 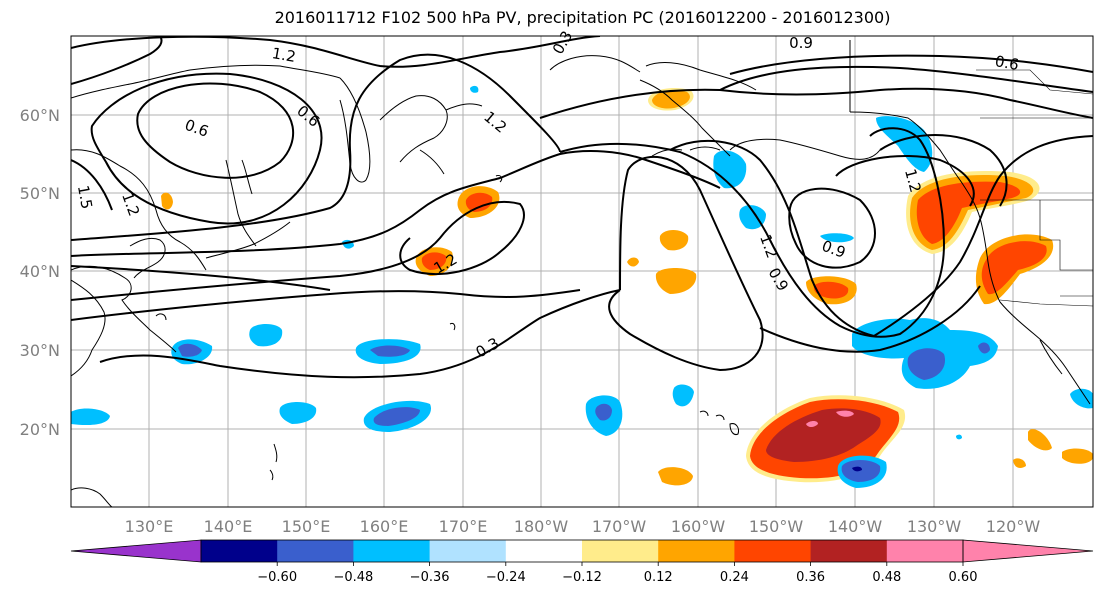 I want to click on colorbar-label: 0.60, so click(x=963, y=577).